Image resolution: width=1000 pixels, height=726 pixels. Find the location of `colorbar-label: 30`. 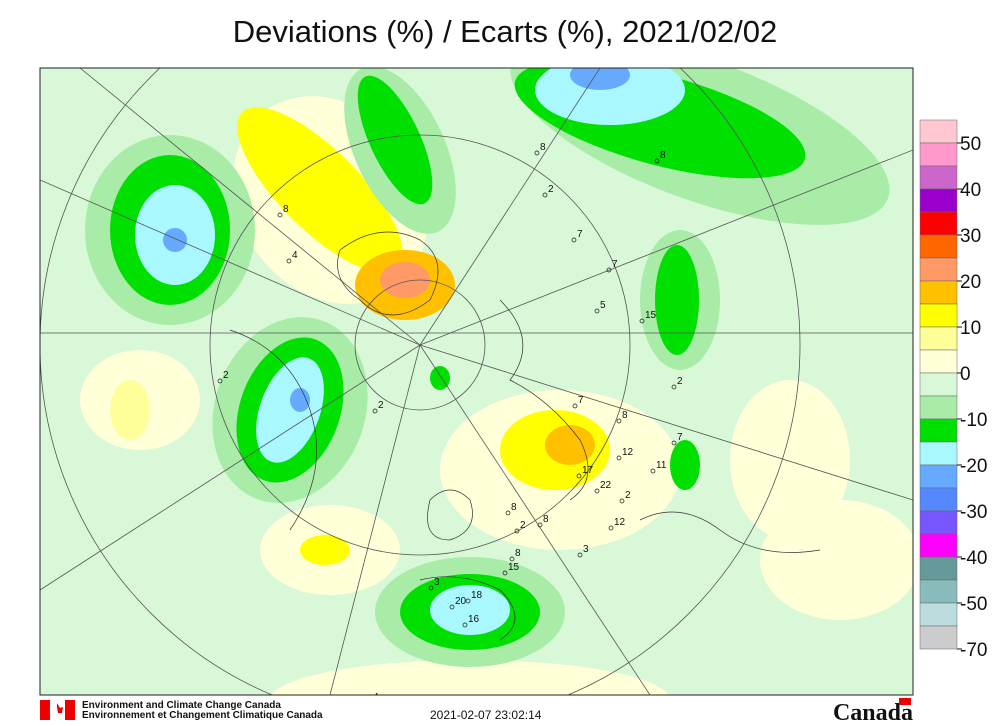

colorbar-label: 30 is located at coordinates (970, 236).